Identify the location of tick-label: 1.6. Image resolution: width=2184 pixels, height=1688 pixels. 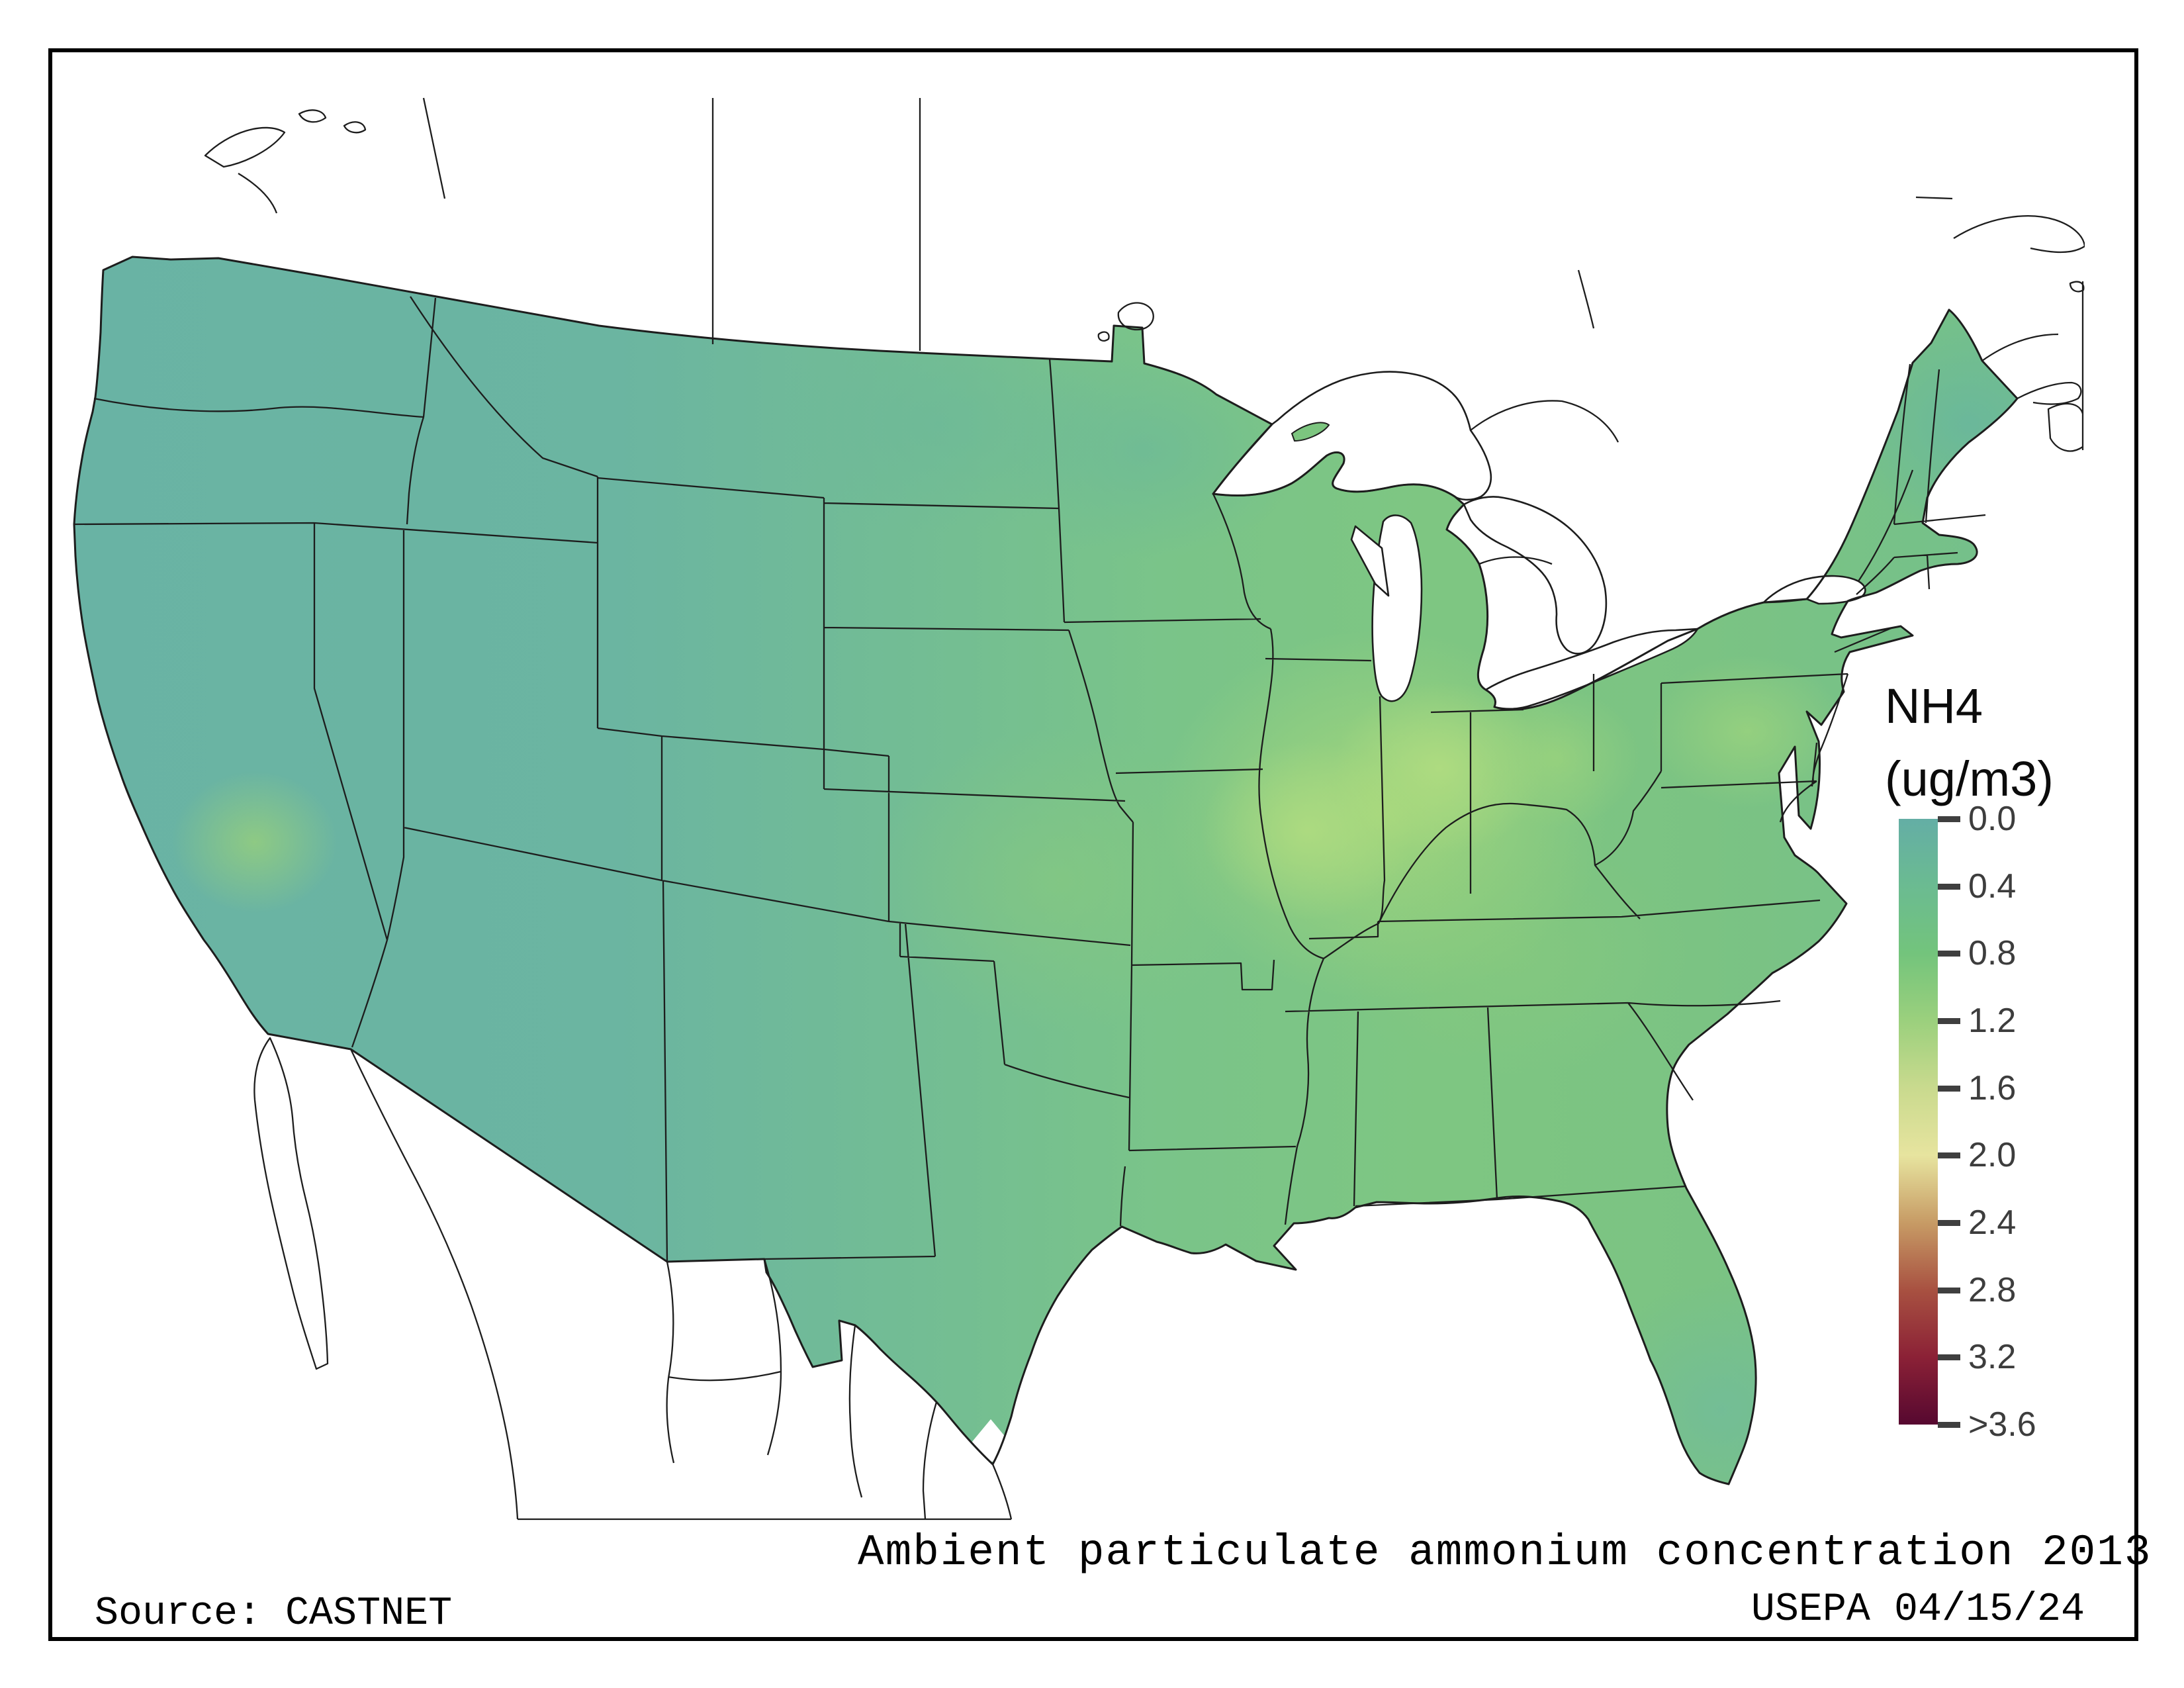
(1992, 1088).